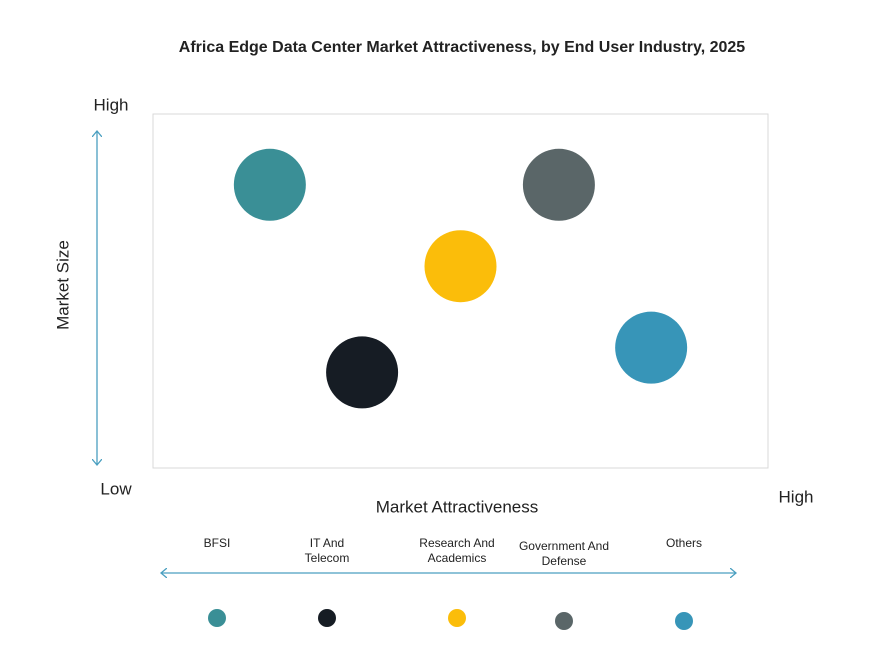  Describe the element at coordinates (111, 104) in the screenshot. I see `y-tick-label: High` at that location.